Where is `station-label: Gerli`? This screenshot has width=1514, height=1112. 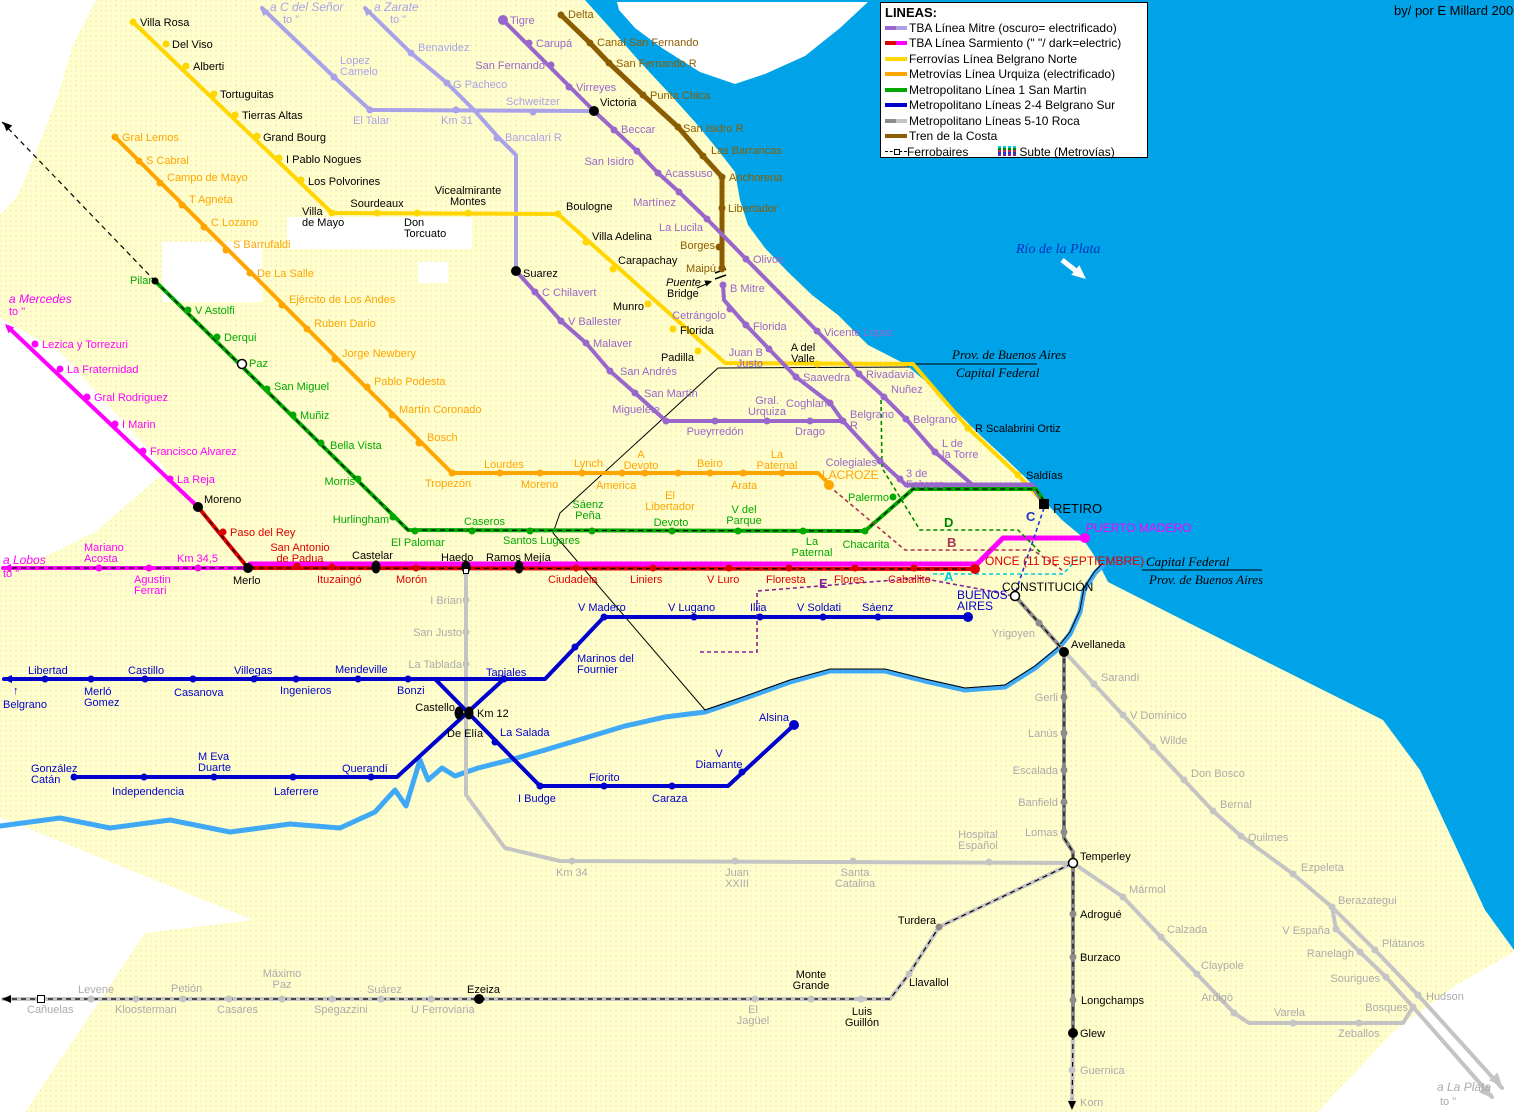
station-label: Gerli is located at coordinates (1046, 698).